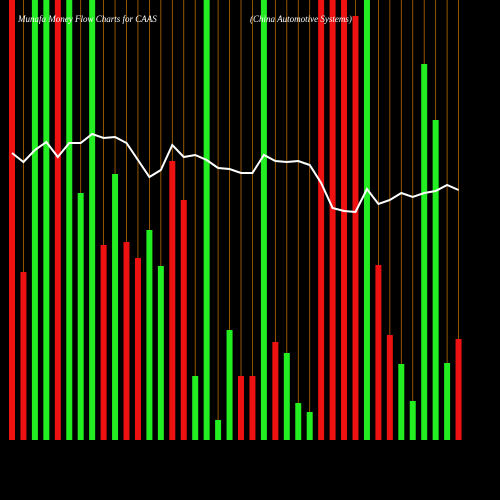 The width and height of the screenshot is (500, 500). Describe the element at coordinates (301, 19) in the screenshot. I see `chart-subtitle: (China Automotive Systems)` at that location.